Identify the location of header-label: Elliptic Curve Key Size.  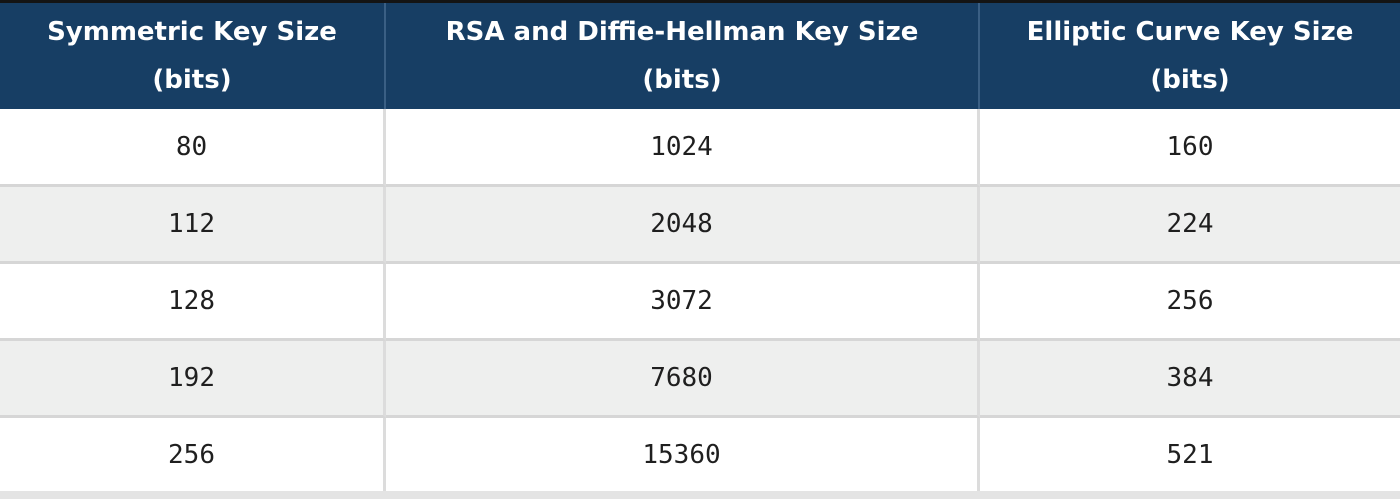
(1190, 32).